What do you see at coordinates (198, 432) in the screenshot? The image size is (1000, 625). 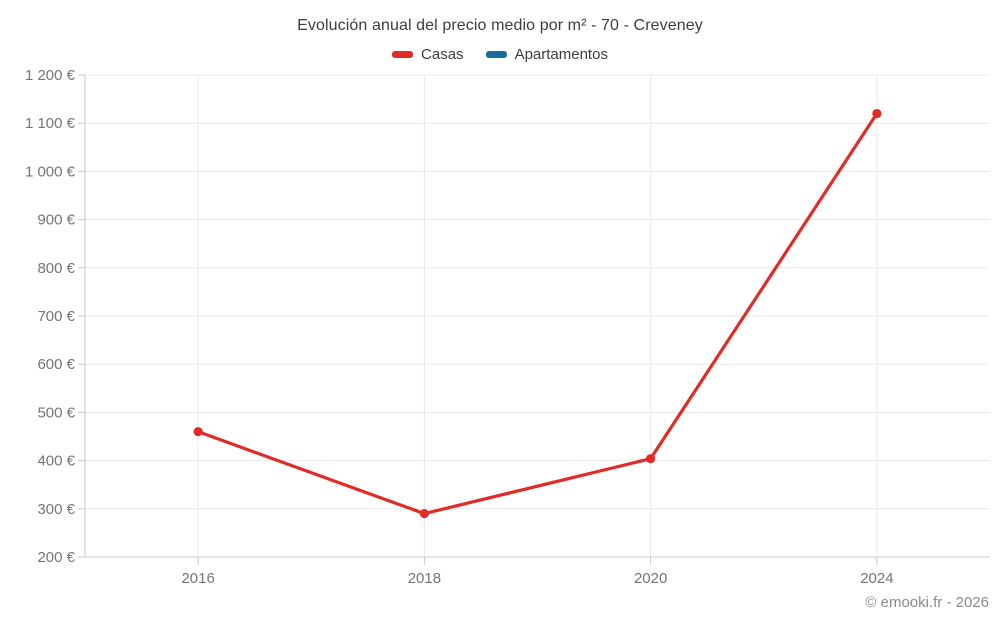 I see `data-point-casas-2016` at bounding box center [198, 432].